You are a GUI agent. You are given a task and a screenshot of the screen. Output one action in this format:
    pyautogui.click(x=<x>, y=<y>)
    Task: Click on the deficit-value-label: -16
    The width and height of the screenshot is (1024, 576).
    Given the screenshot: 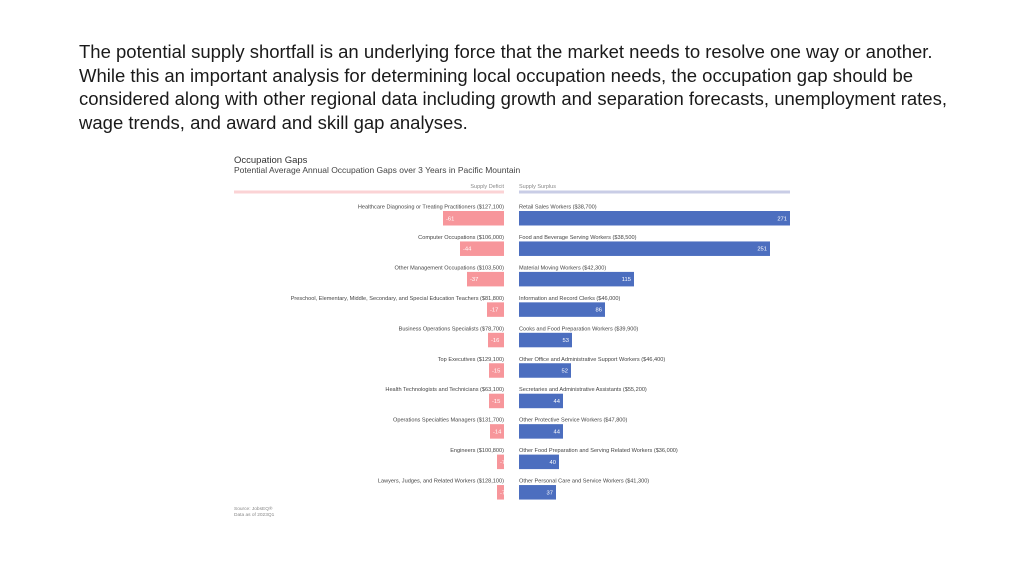 What is the action you would take?
    pyautogui.click(x=495, y=341)
    